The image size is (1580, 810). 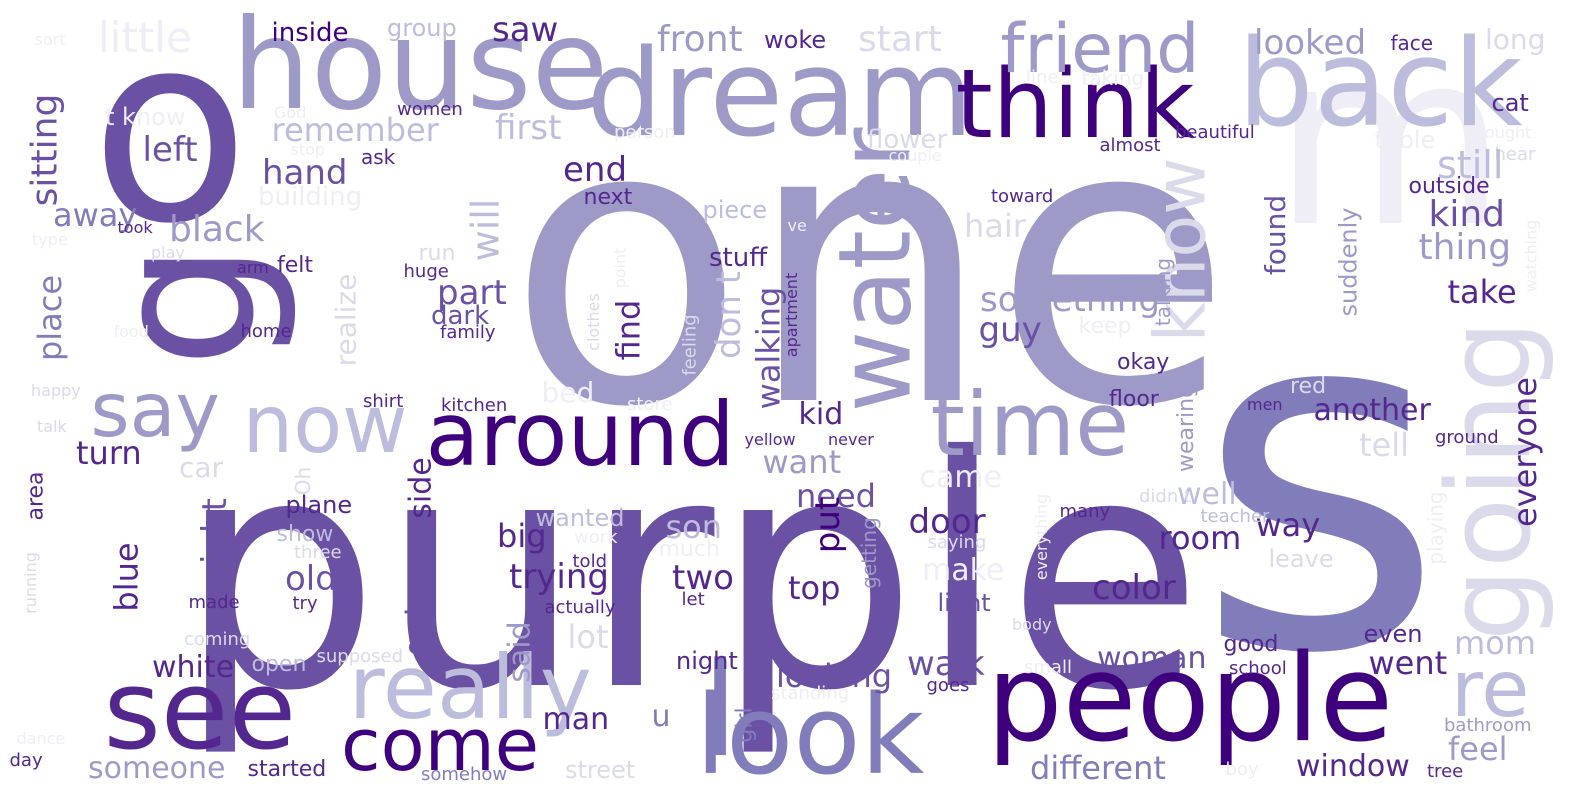 What do you see at coordinates (464, 774) in the screenshot?
I see `word-somehow: somehow` at bounding box center [464, 774].